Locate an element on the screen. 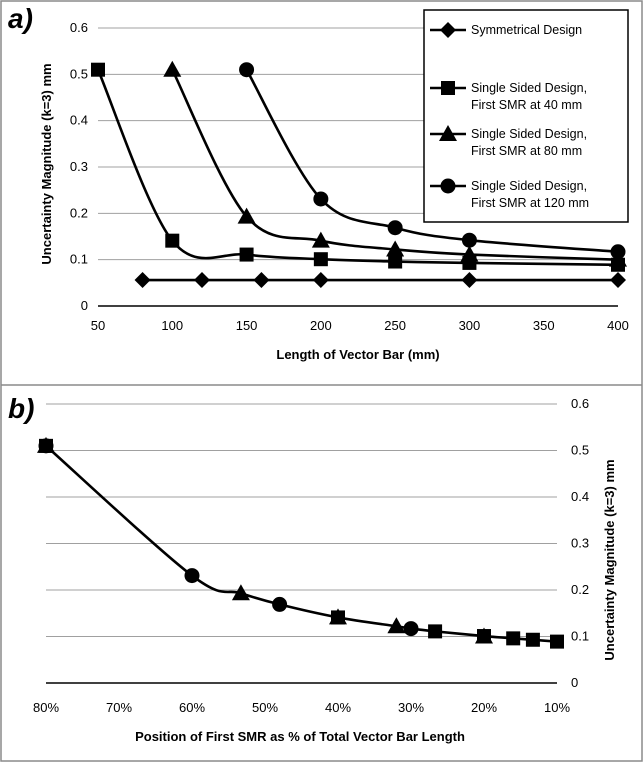 The image size is (643, 762). y-tick-label-b: 0 is located at coordinates (574, 682).